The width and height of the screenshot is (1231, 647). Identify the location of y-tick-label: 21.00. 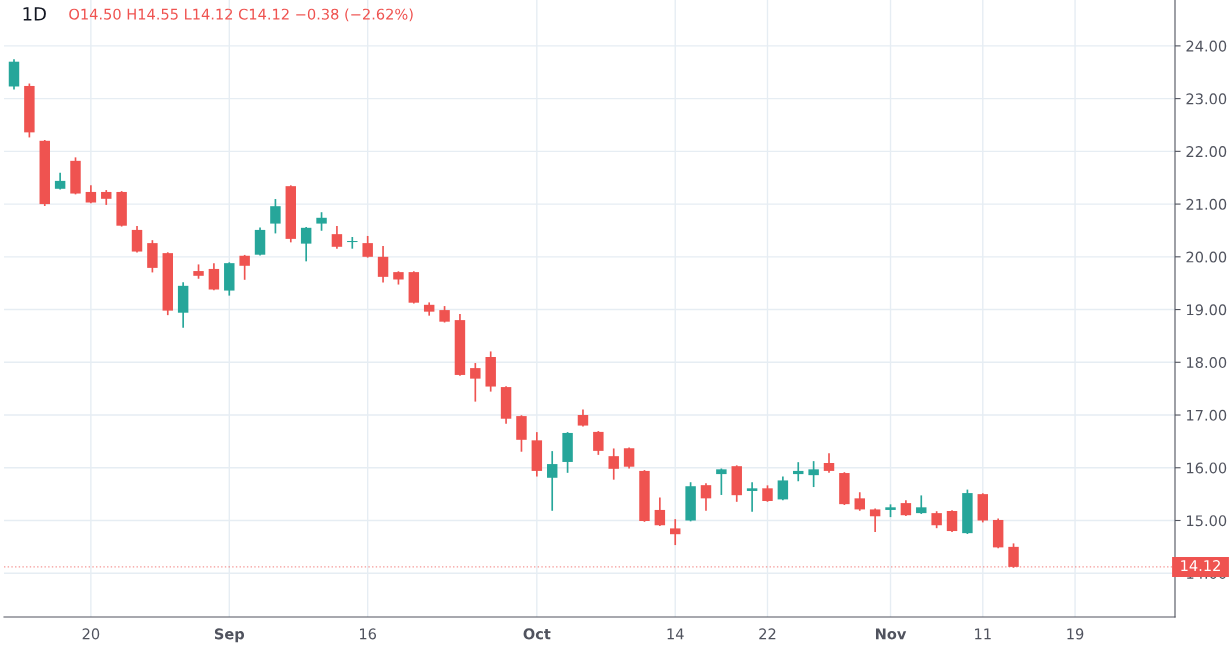
(1206, 204).